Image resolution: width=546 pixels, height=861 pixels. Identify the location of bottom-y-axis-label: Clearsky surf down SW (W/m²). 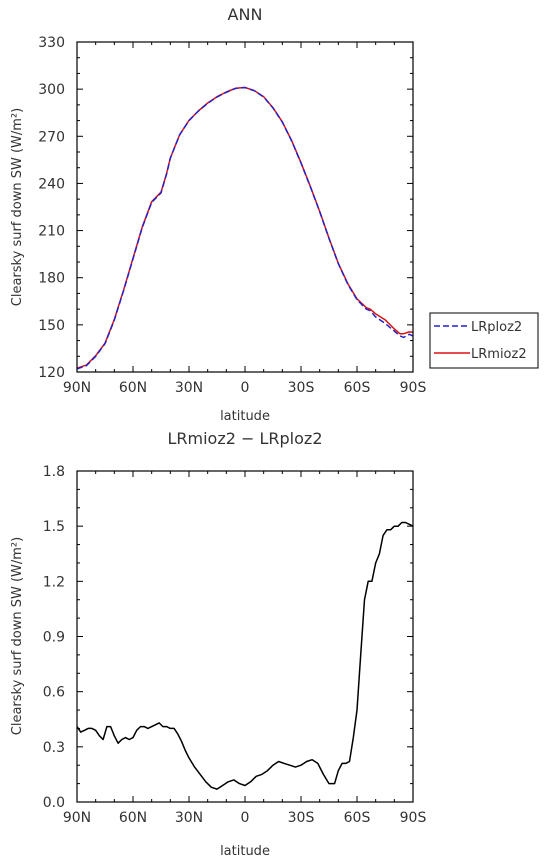
(17, 636).